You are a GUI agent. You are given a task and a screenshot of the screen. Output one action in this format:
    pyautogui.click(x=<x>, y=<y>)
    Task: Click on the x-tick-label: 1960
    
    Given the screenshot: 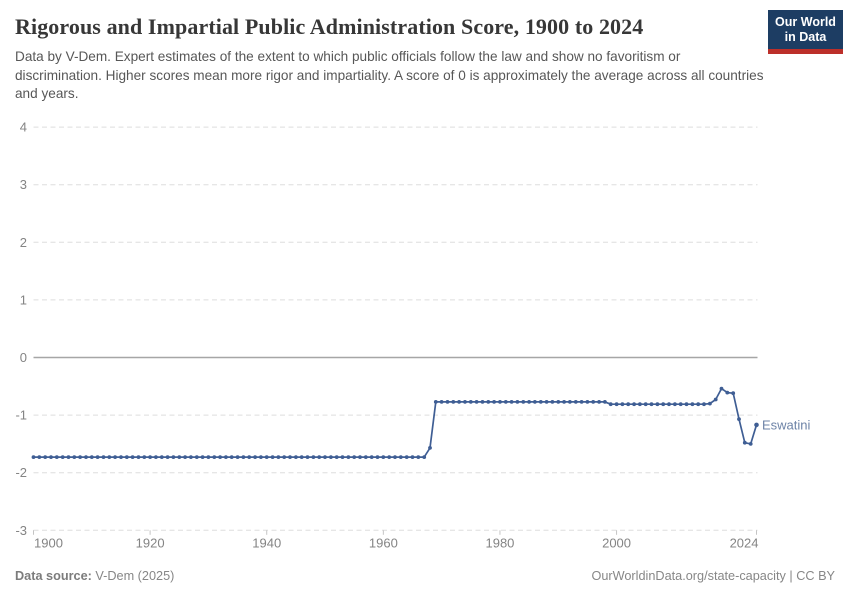 What is the action you would take?
    pyautogui.click(x=383, y=543)
    